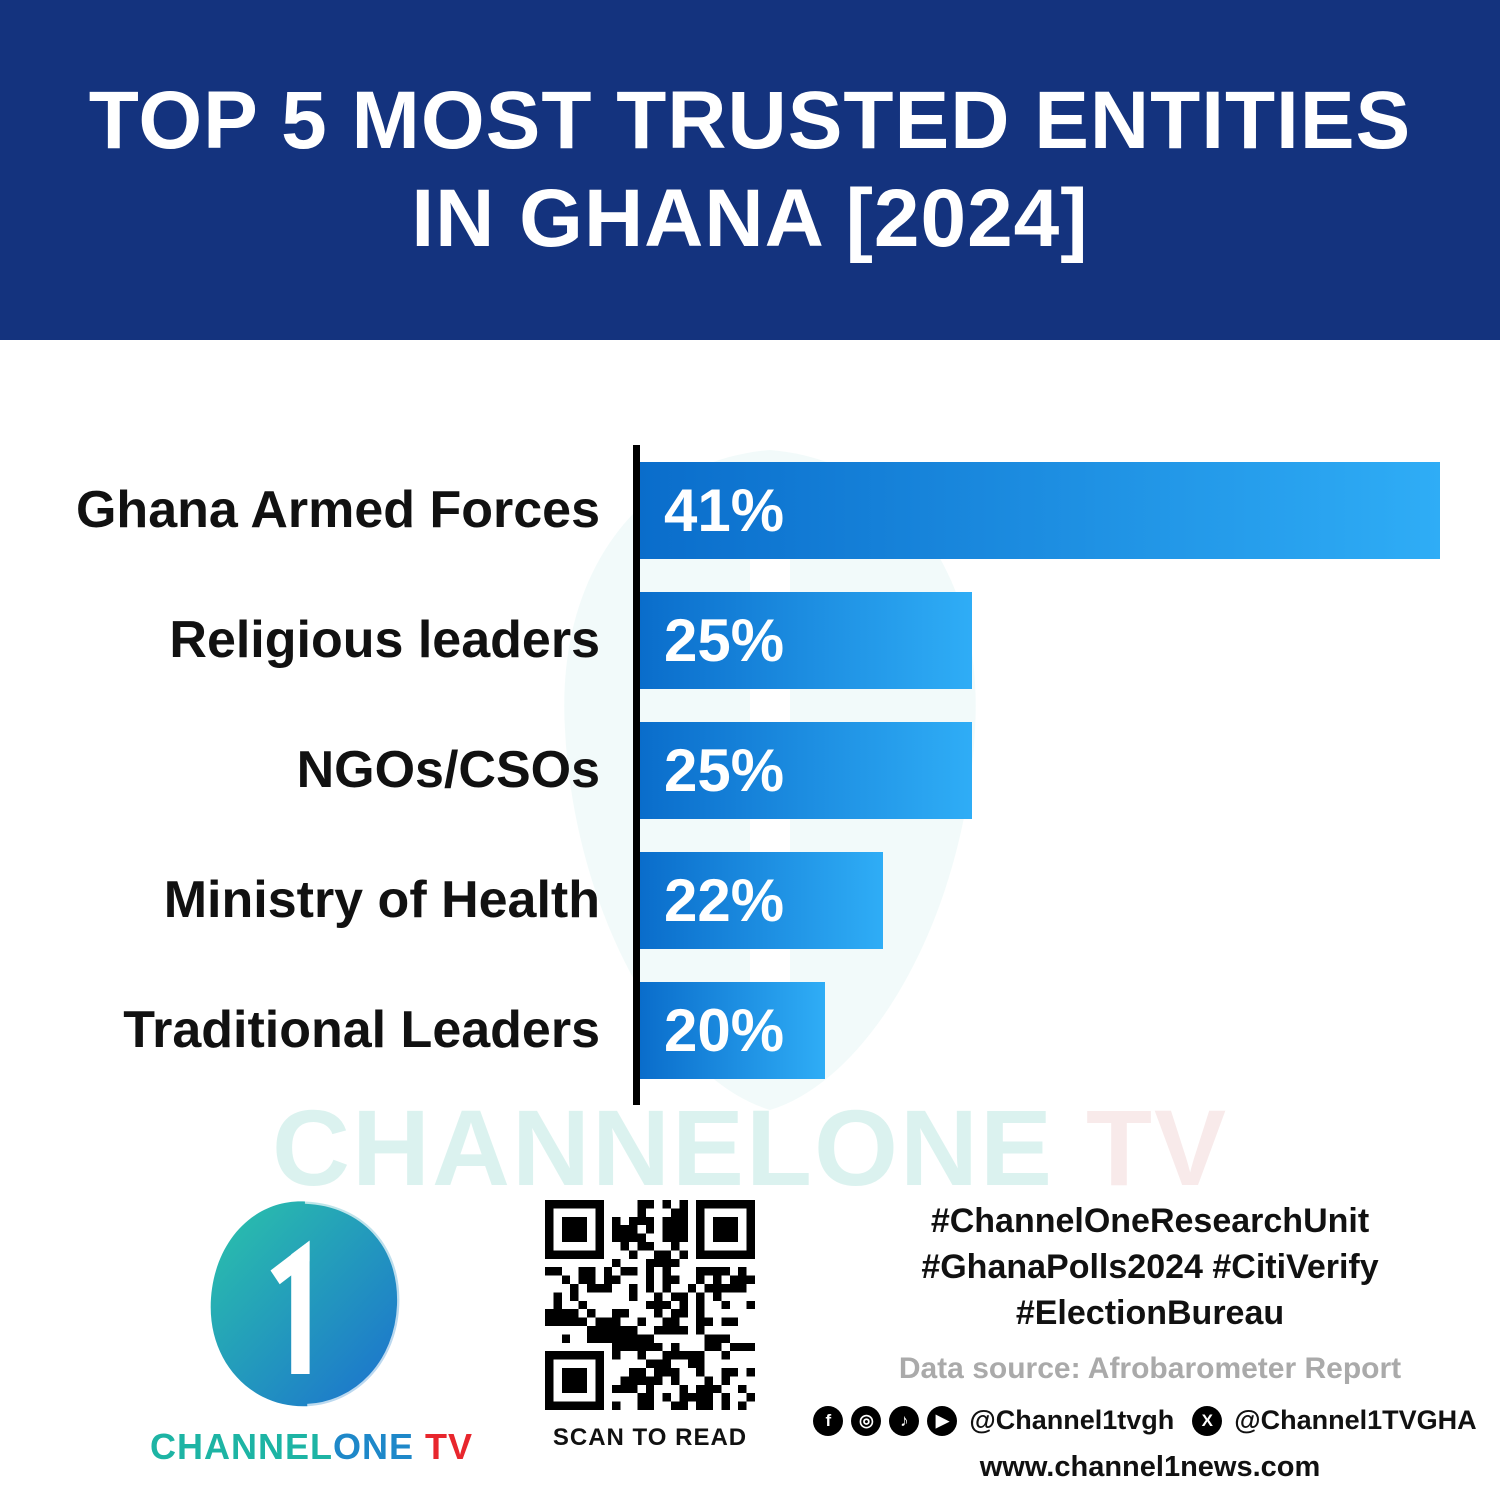  Describe the element at coordinates (384, 640) in the screenshot. I see `bar-category-label: Religious leaders` at that location.